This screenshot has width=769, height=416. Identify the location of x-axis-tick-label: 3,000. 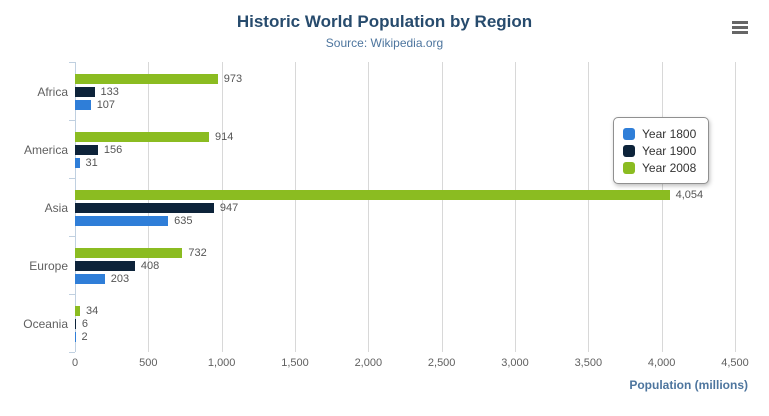
(515, 363).